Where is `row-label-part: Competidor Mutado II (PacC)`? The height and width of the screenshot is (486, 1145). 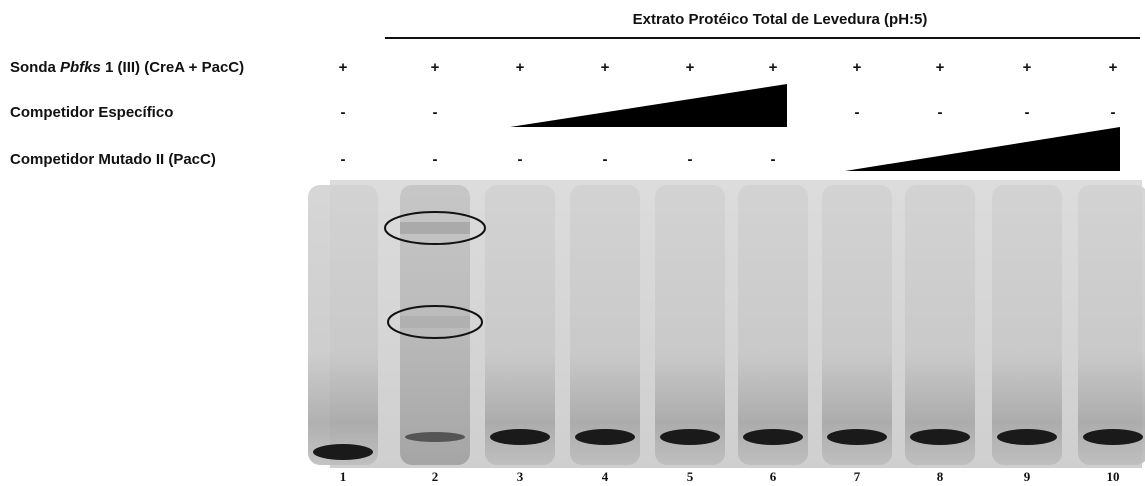 row-label-part: Competidor Mutado II (PacC) is located at coordinates (113, 159).